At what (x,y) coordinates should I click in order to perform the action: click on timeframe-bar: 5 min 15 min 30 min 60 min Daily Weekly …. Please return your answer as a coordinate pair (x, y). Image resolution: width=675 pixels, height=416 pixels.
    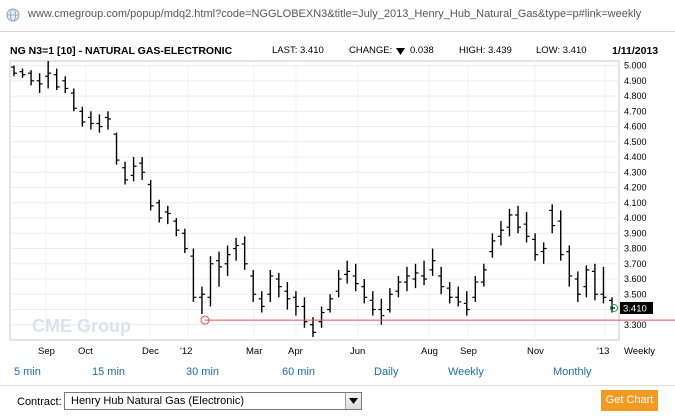
    Looking at the image, I should click on (337, 371).